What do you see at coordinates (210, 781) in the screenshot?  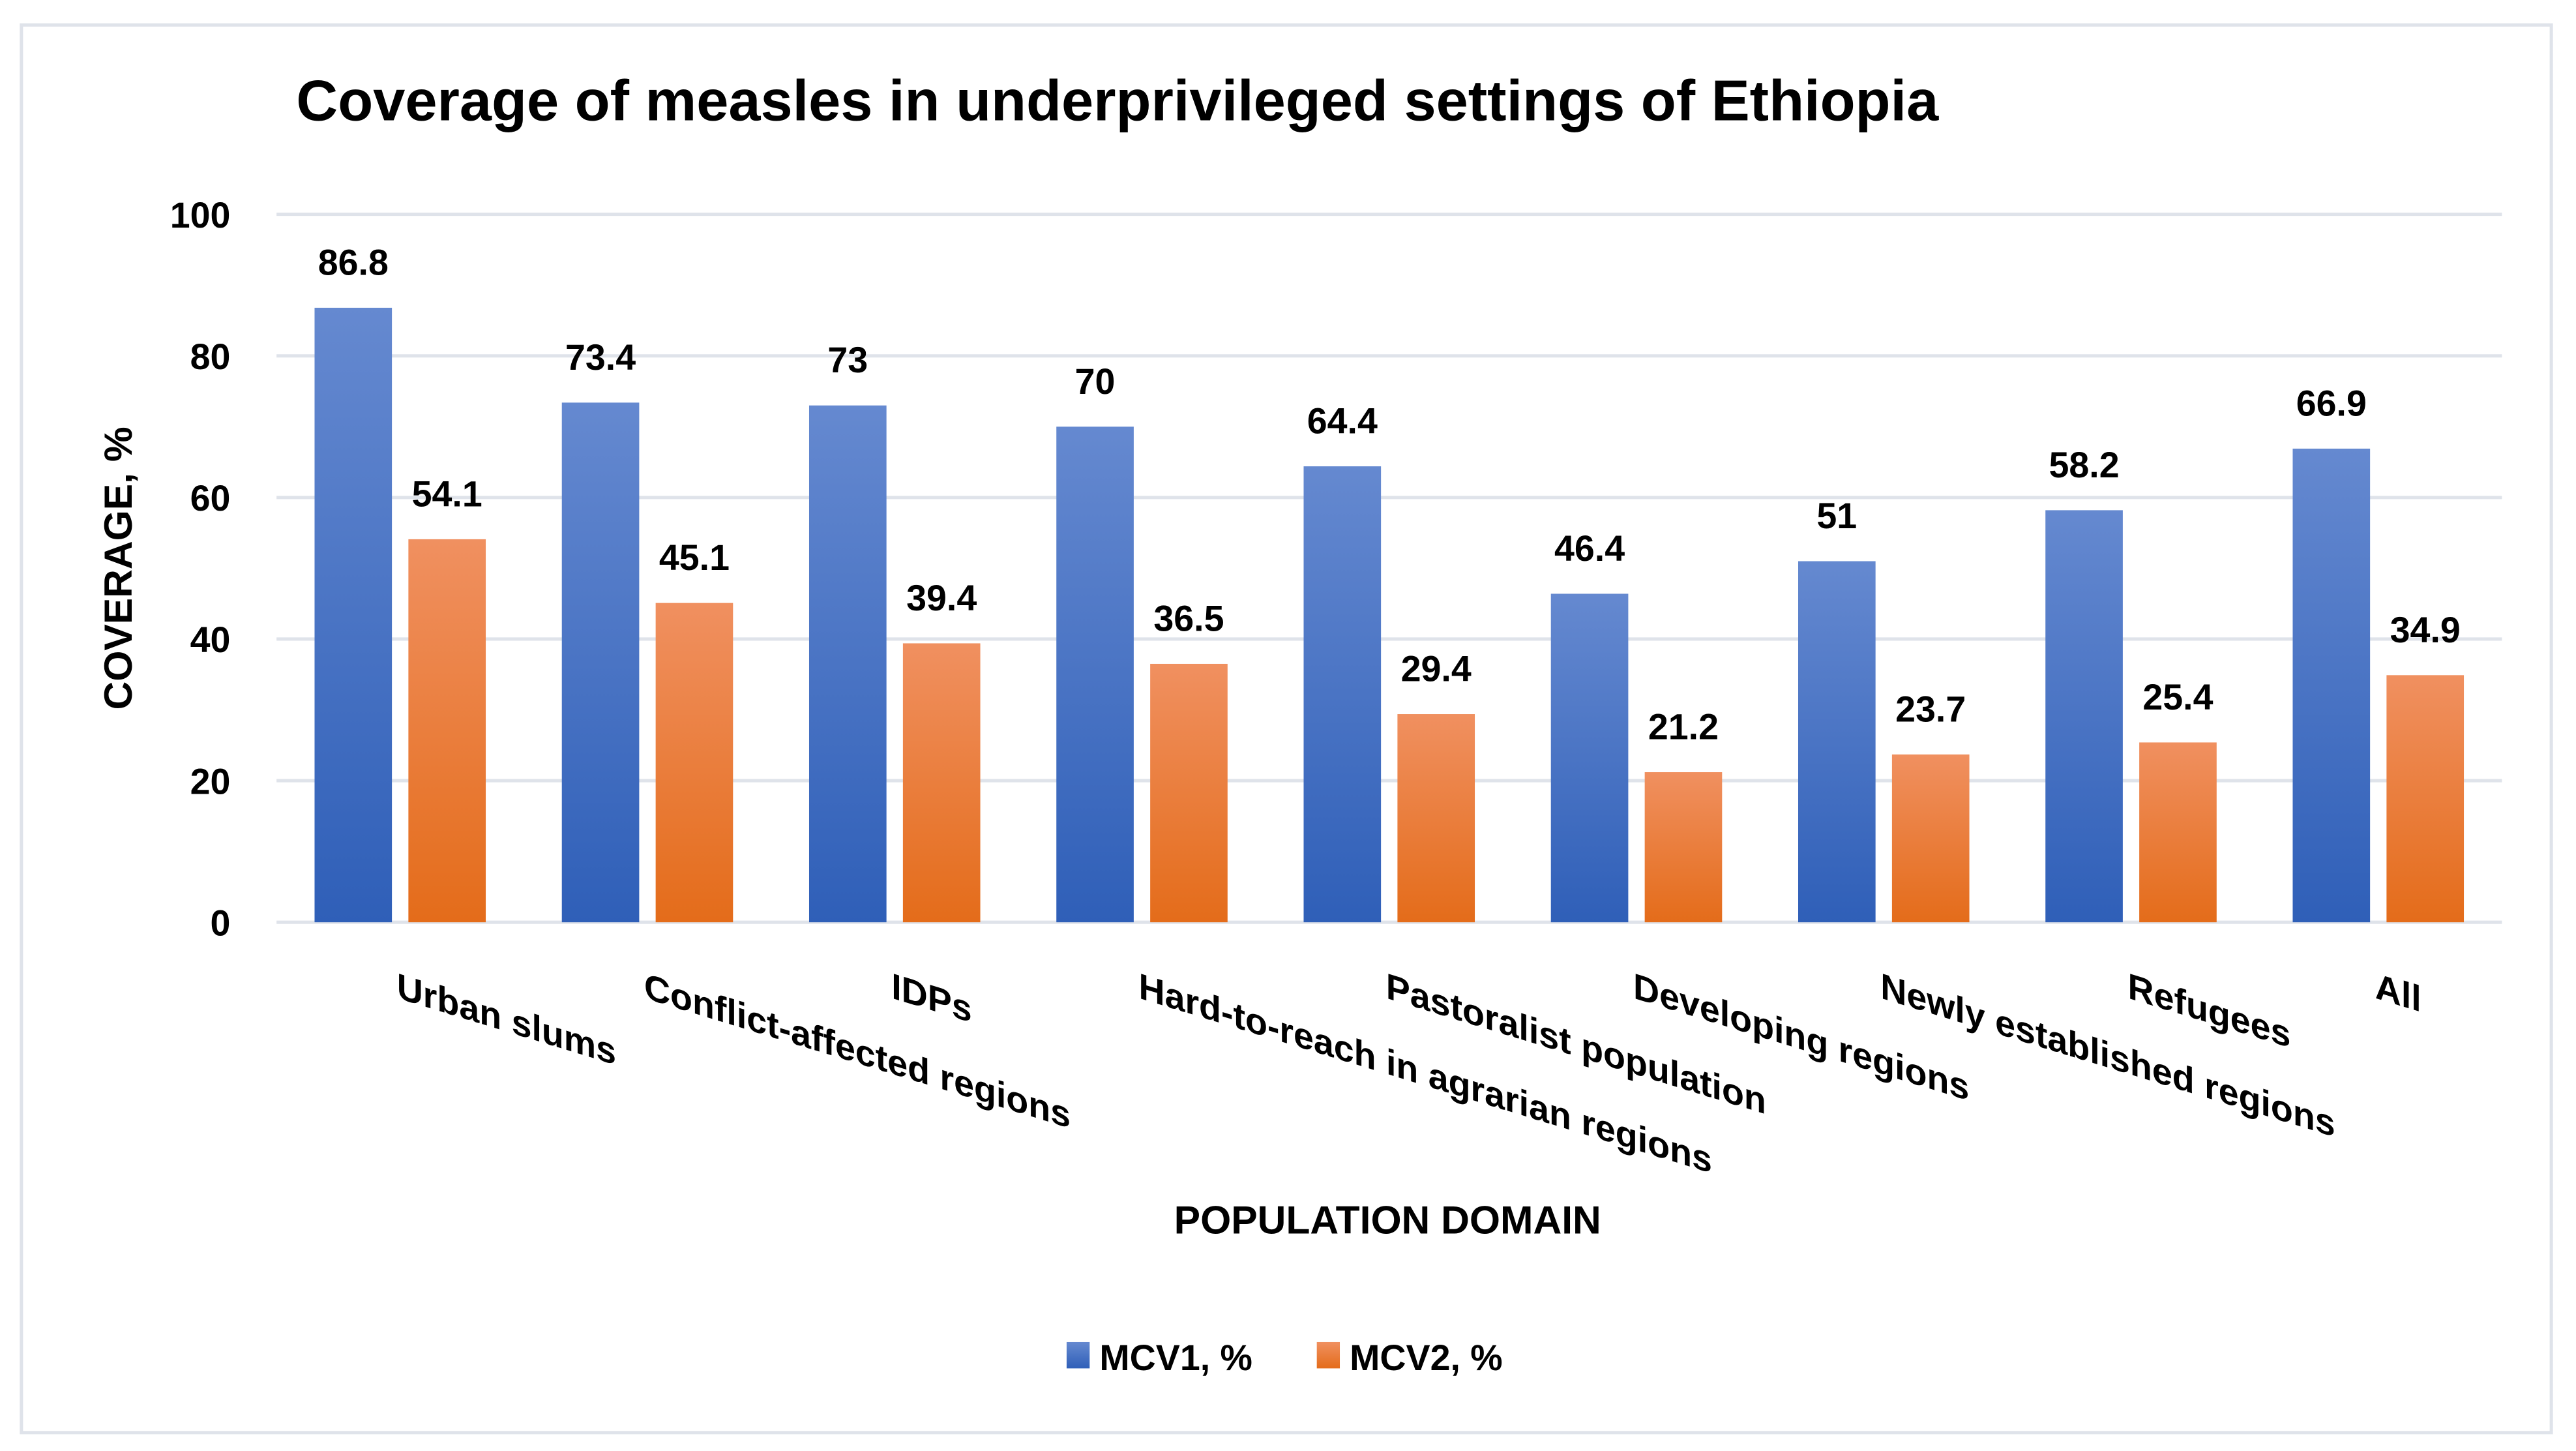 I see `y-tick-label: 20` at bounding box center [210, 781].